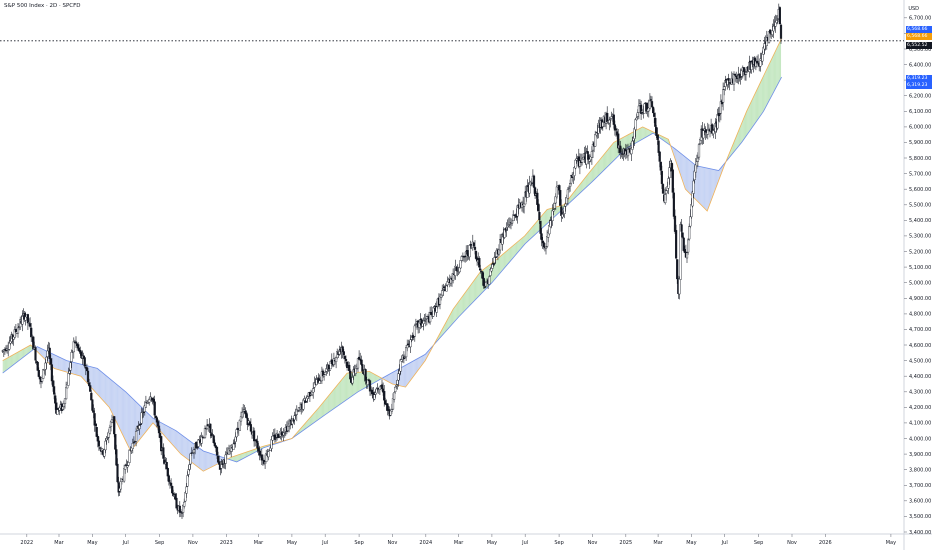  I want to click on x-tick-label: May, so click(891, 543).